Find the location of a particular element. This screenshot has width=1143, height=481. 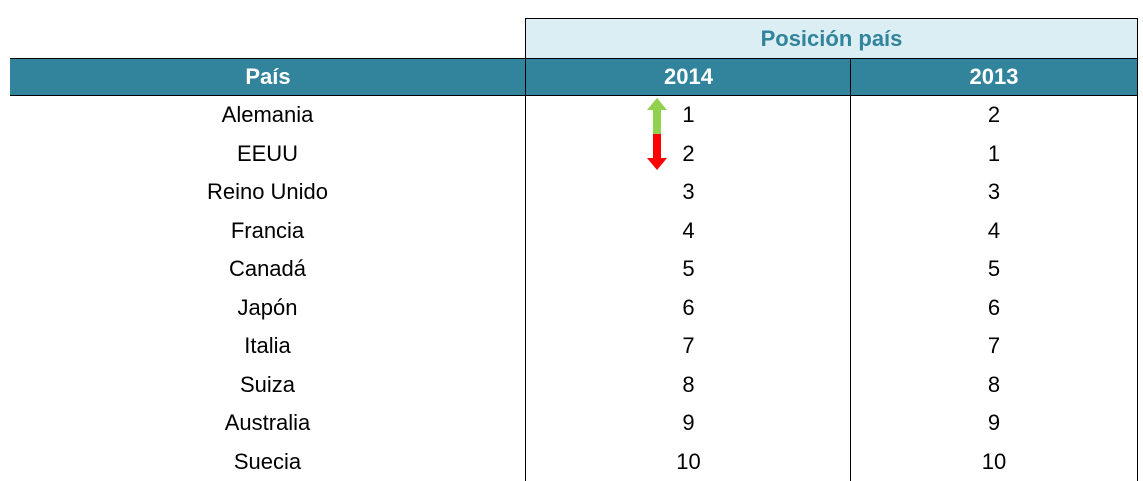

down-arrow is located at coordinates (657, 152).